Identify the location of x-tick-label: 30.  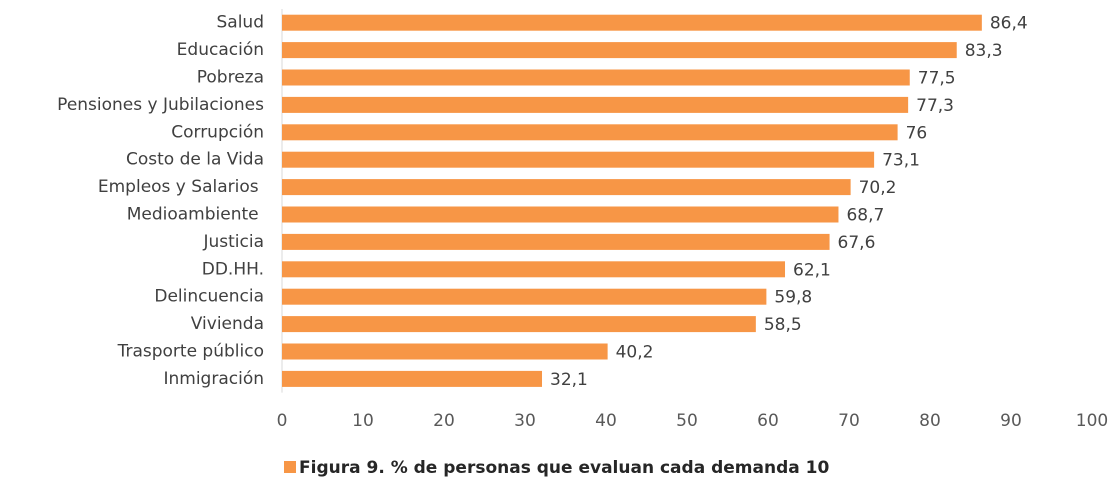
(525, 421).